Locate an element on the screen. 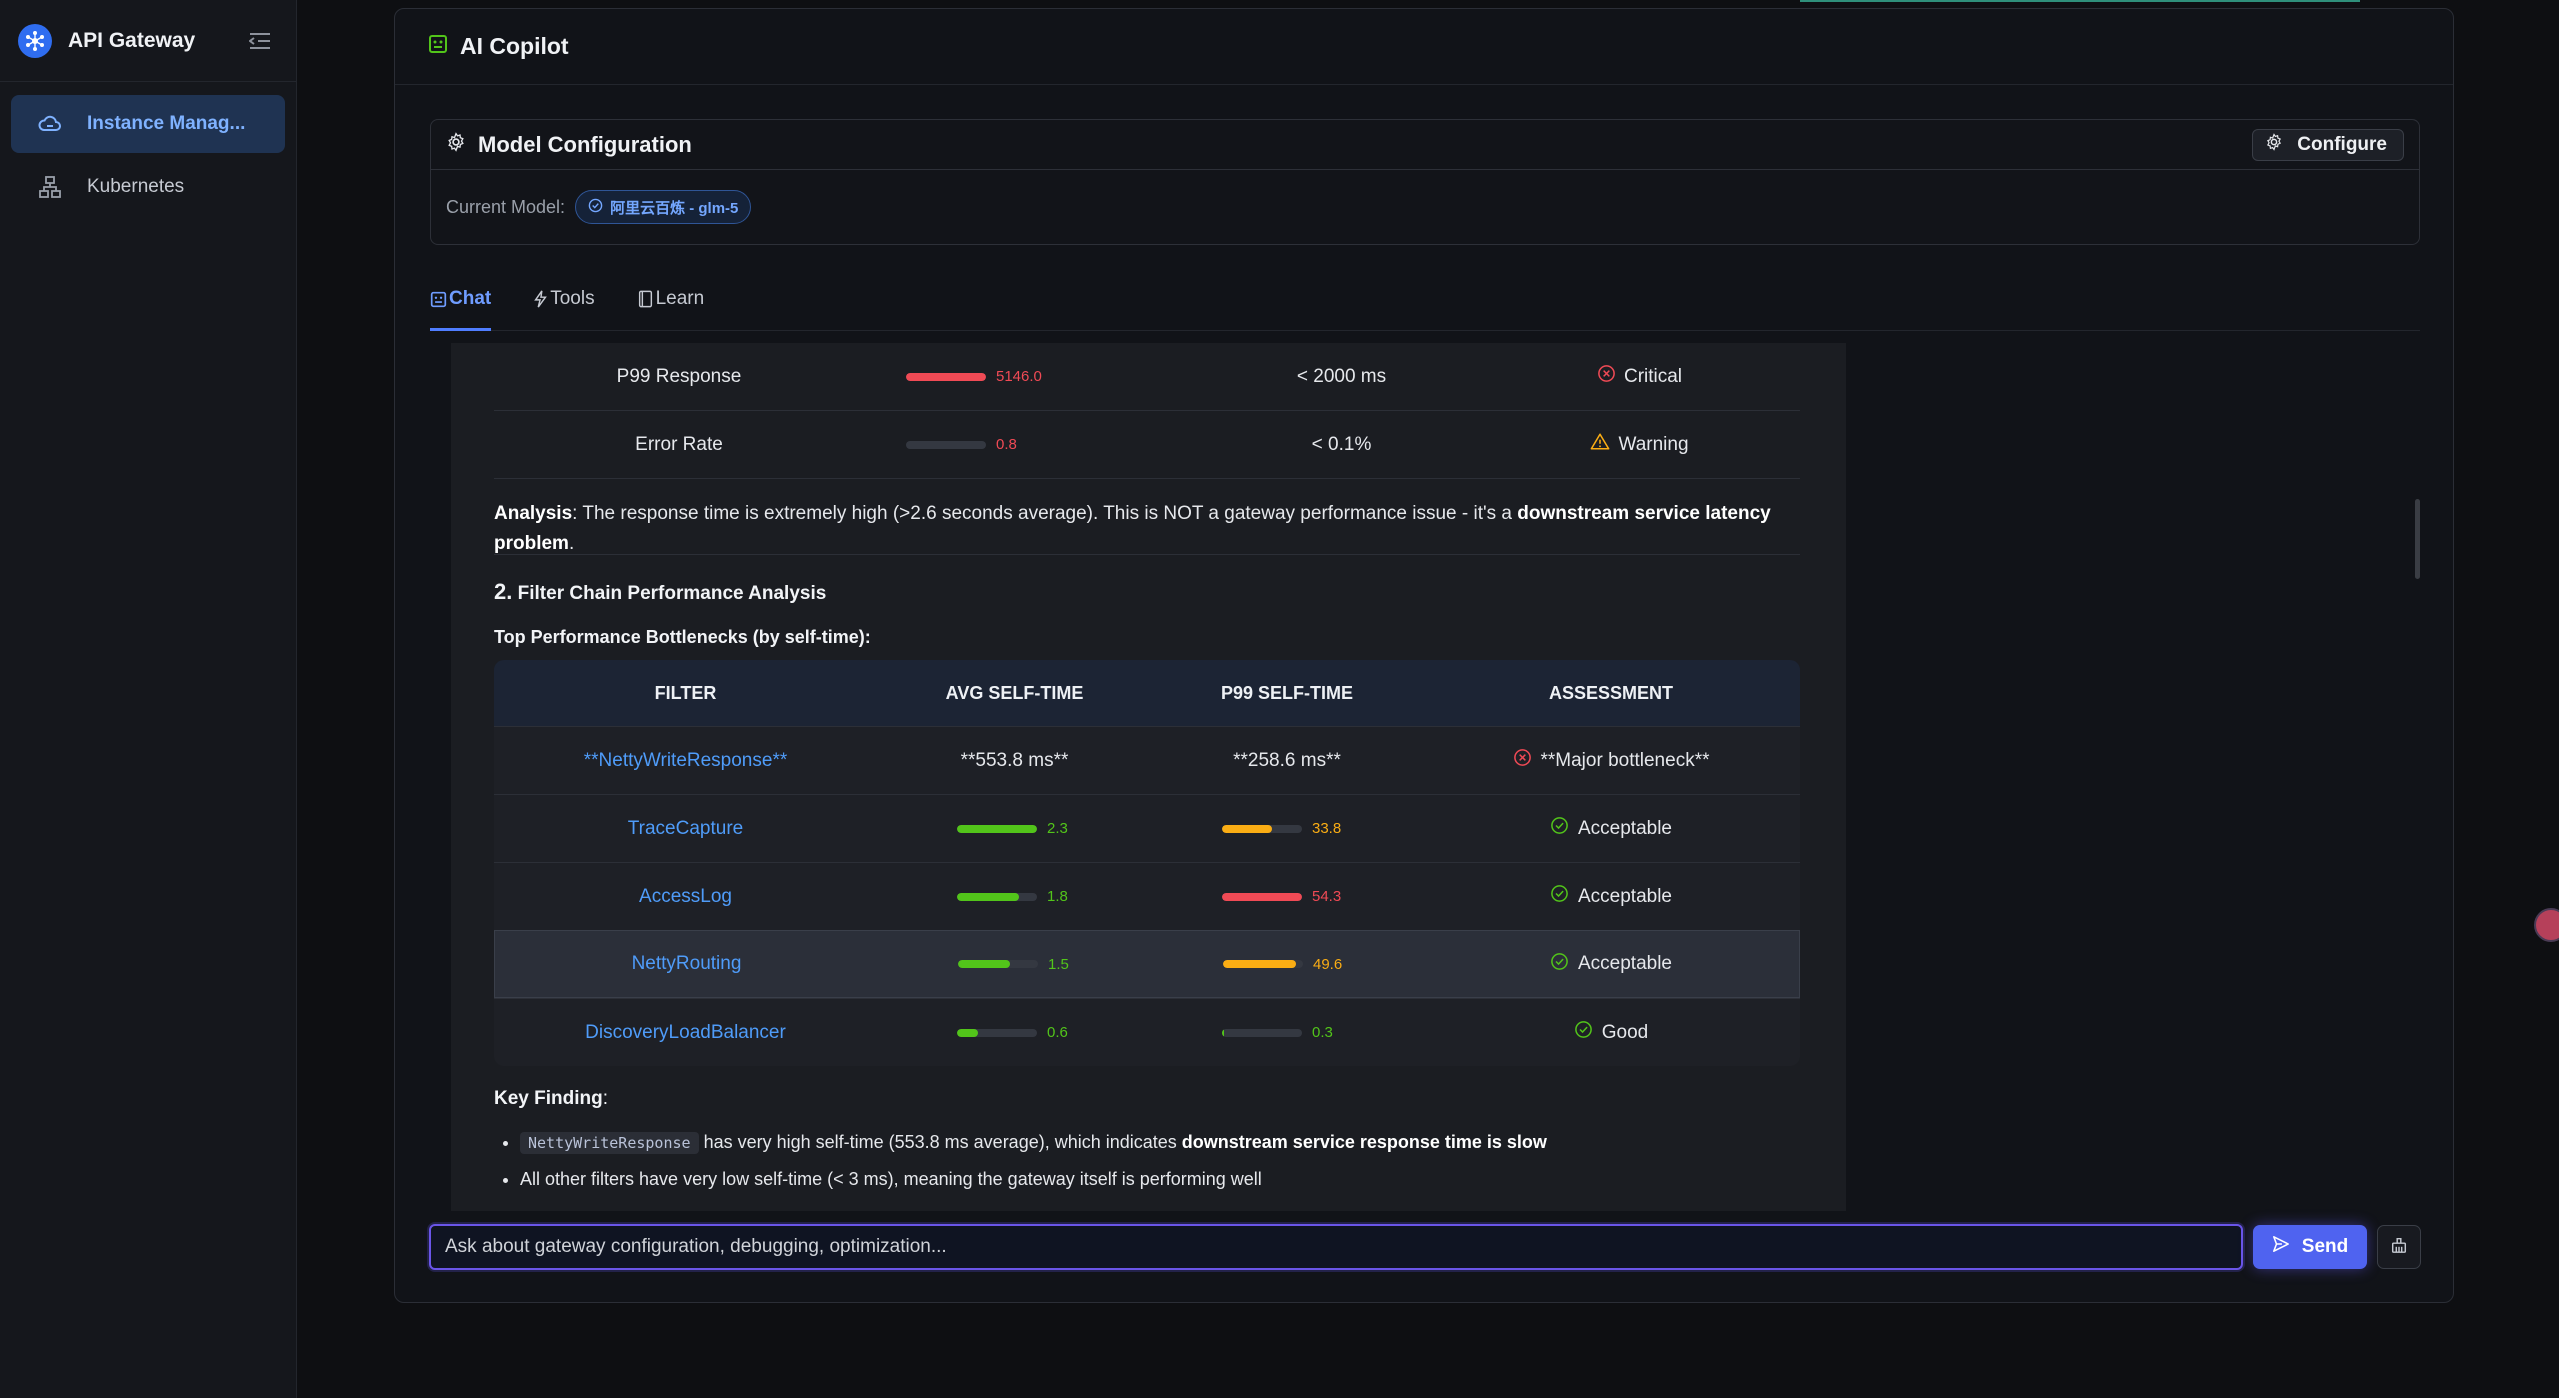  model-config-title: Model Configuration is located at coordinates (585, 144).